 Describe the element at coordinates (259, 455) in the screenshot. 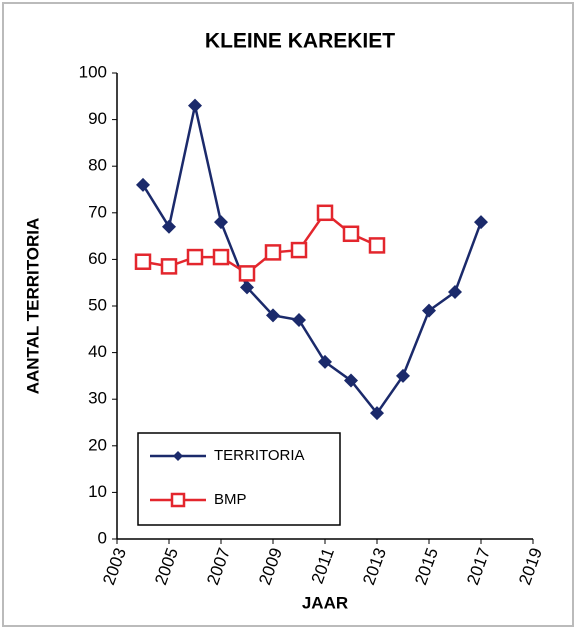

I see `legend-label: TERRITORIA` at that location.